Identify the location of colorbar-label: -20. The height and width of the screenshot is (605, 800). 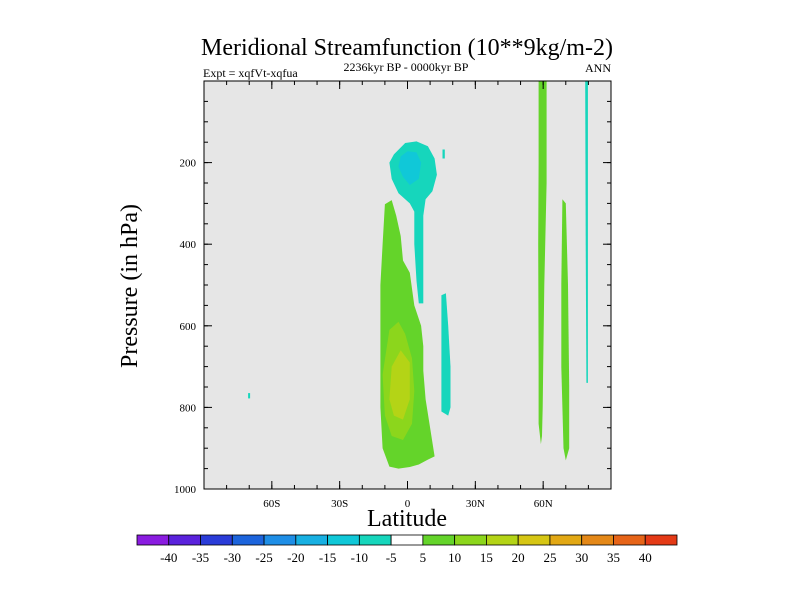
(295, 557).